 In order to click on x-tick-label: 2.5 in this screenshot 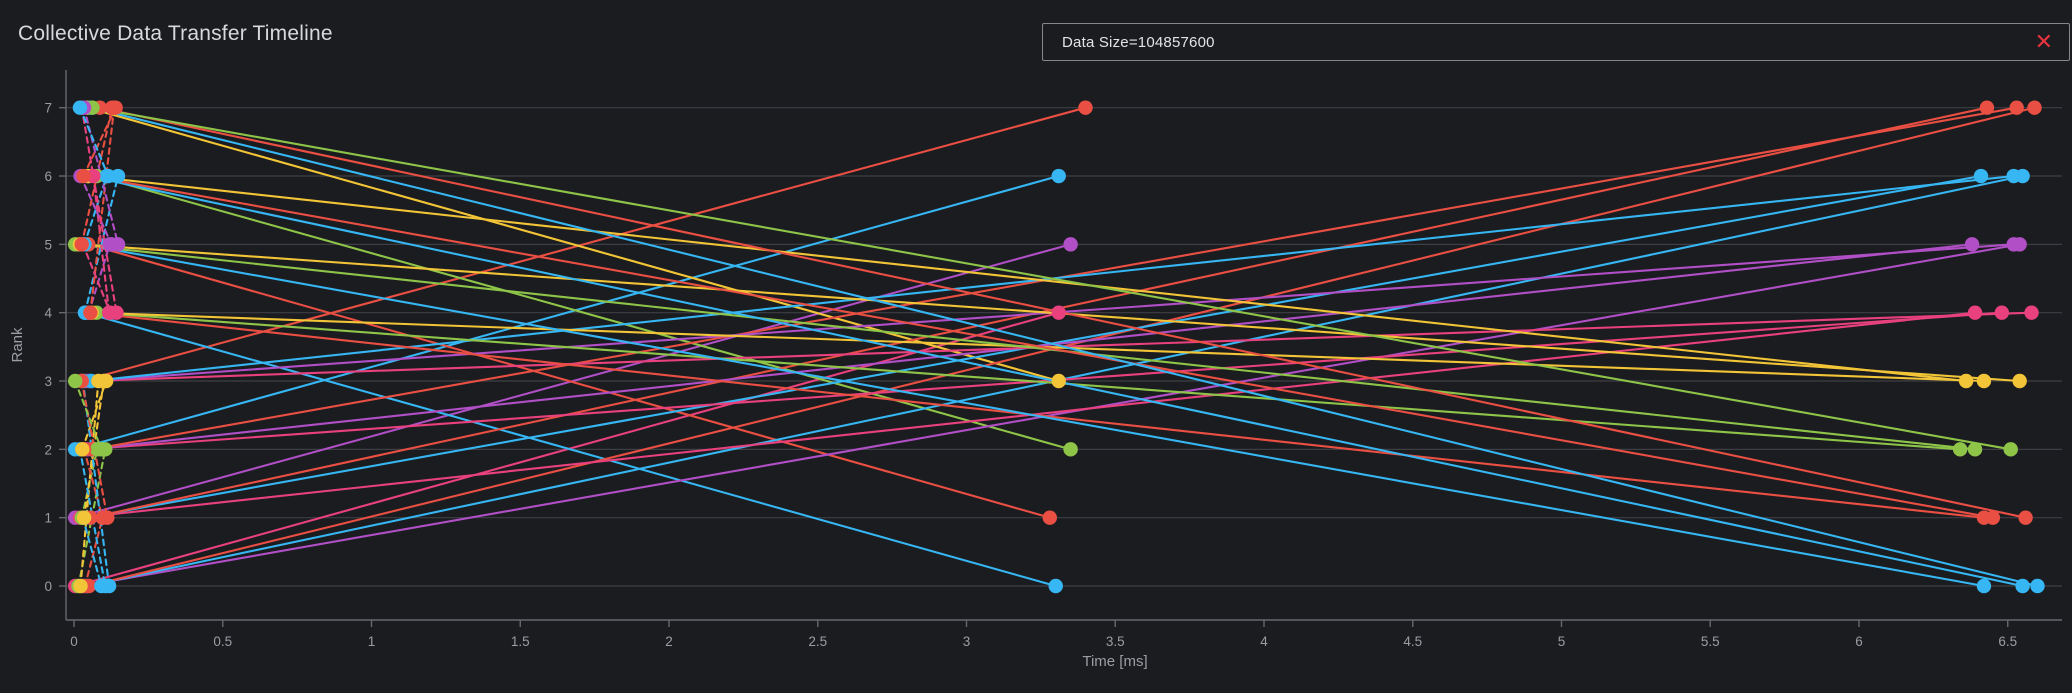, I will do `click(817, 641)`.